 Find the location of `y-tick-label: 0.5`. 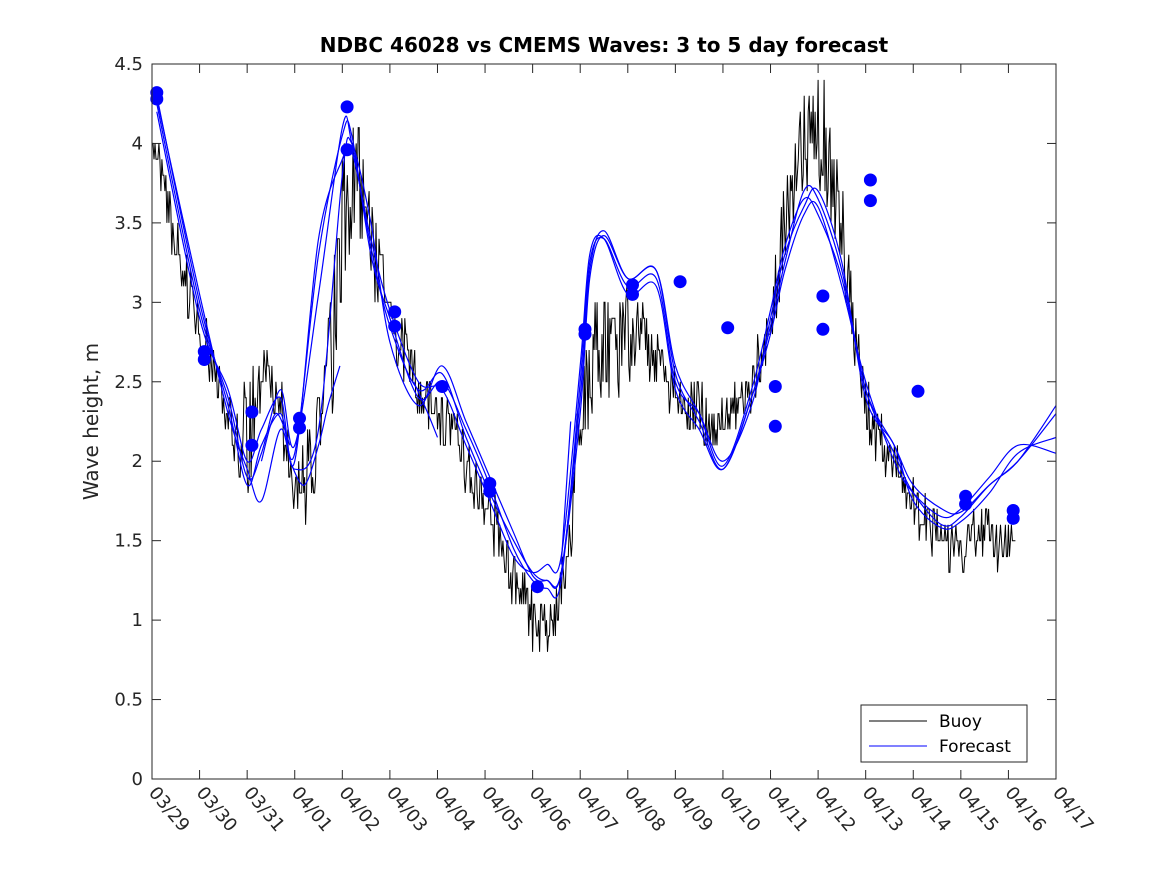

y-tick-label: 0.5 is located at coordinates (128, 700).